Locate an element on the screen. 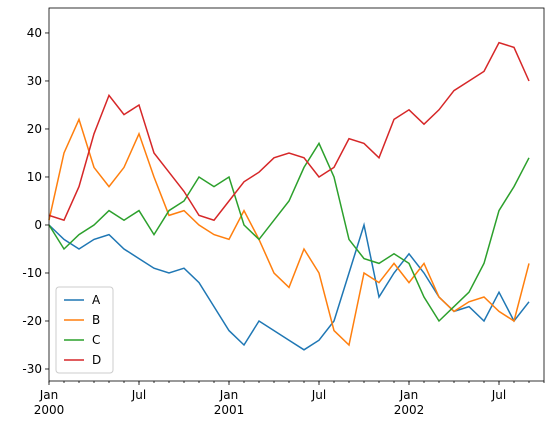  y-tick-label: -20 is located at coordinates (32, 321).